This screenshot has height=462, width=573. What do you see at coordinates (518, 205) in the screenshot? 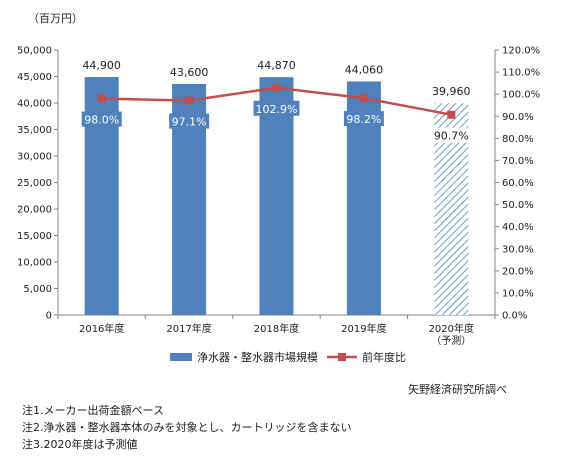
I see `y-right-tick-label: 50.0%` at bounding box center [518, 205].